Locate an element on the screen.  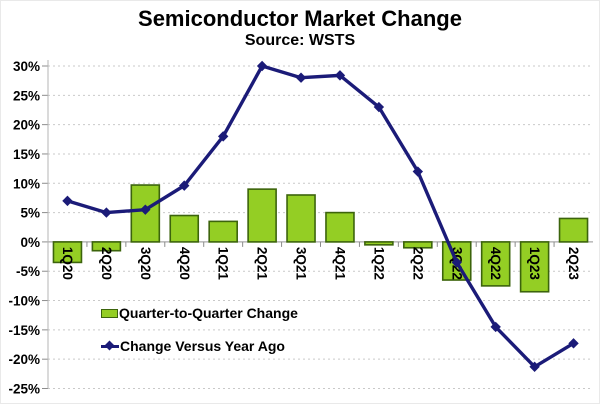
x-axis-label: 2Q21 is located at coordinates (262, 264).